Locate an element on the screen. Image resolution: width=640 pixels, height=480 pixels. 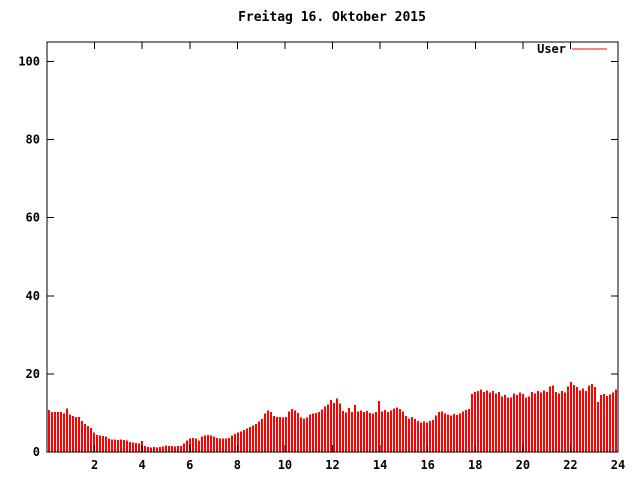
x-tick-label: 12 is located at coordinates (332, 465).